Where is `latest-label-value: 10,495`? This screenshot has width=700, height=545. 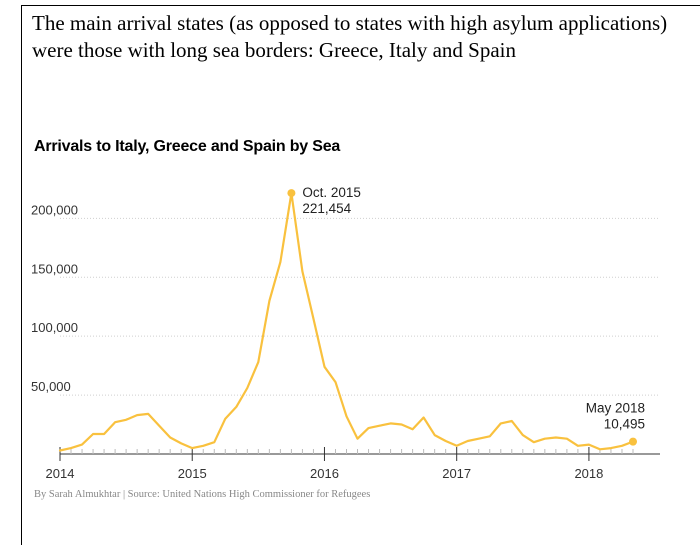 latest-label-value: 10,495 is located at coordinates (624, 424).